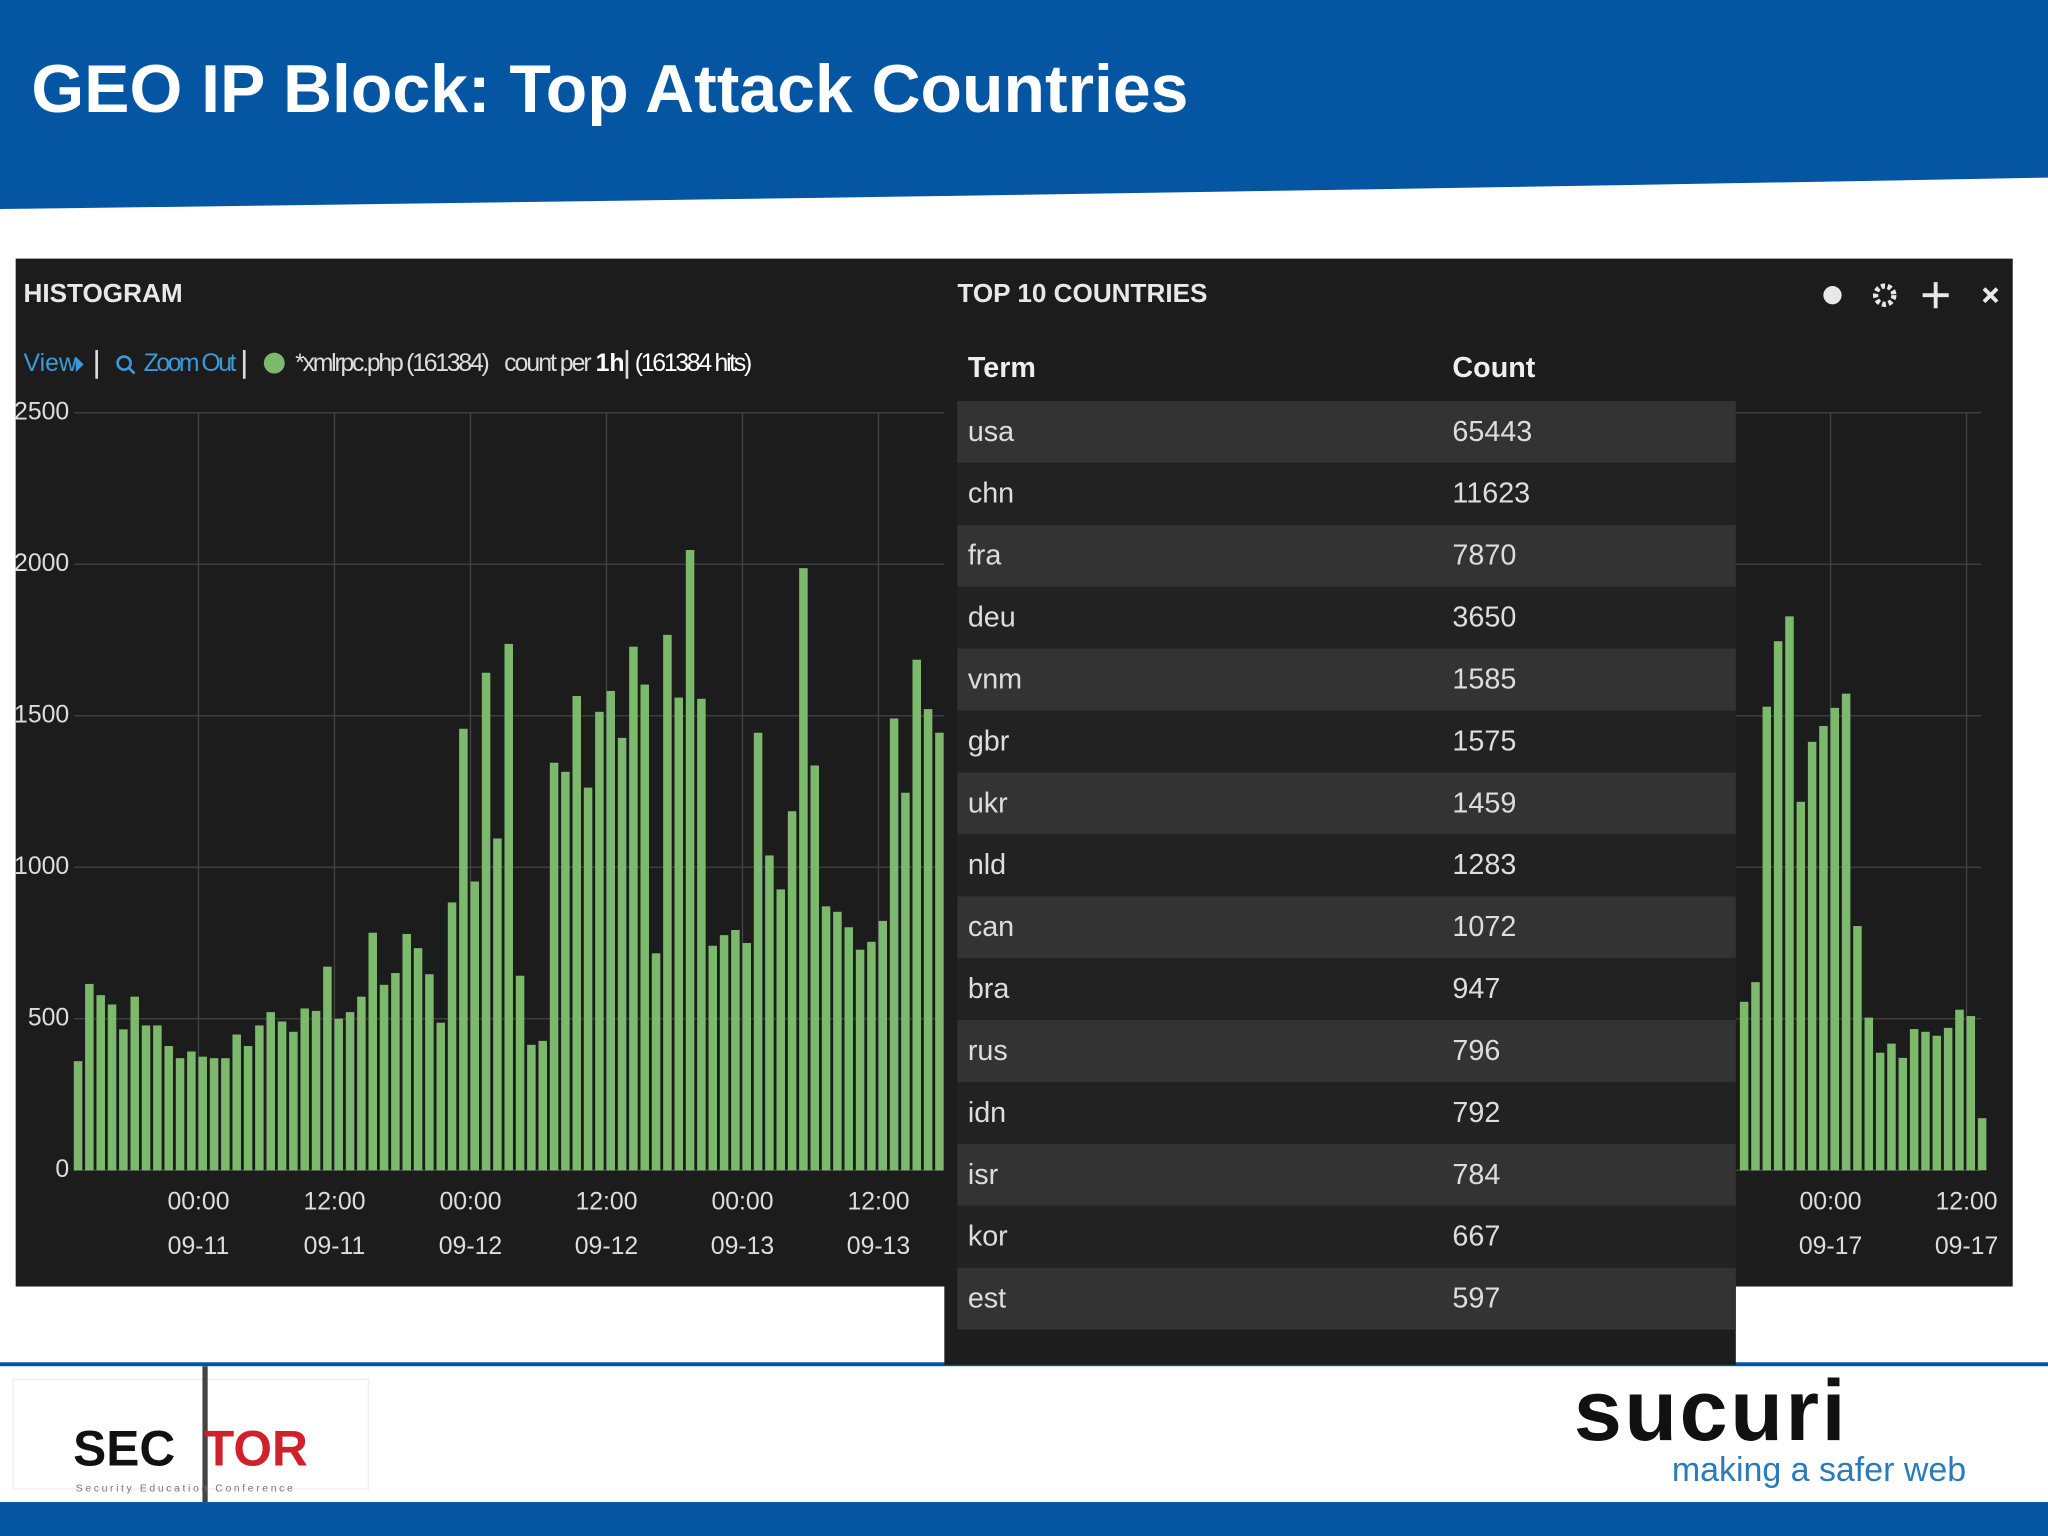 The image size is (2048, 1536). I want to click on sucuri-tagline: making a safer web, so click(1819, 1470).